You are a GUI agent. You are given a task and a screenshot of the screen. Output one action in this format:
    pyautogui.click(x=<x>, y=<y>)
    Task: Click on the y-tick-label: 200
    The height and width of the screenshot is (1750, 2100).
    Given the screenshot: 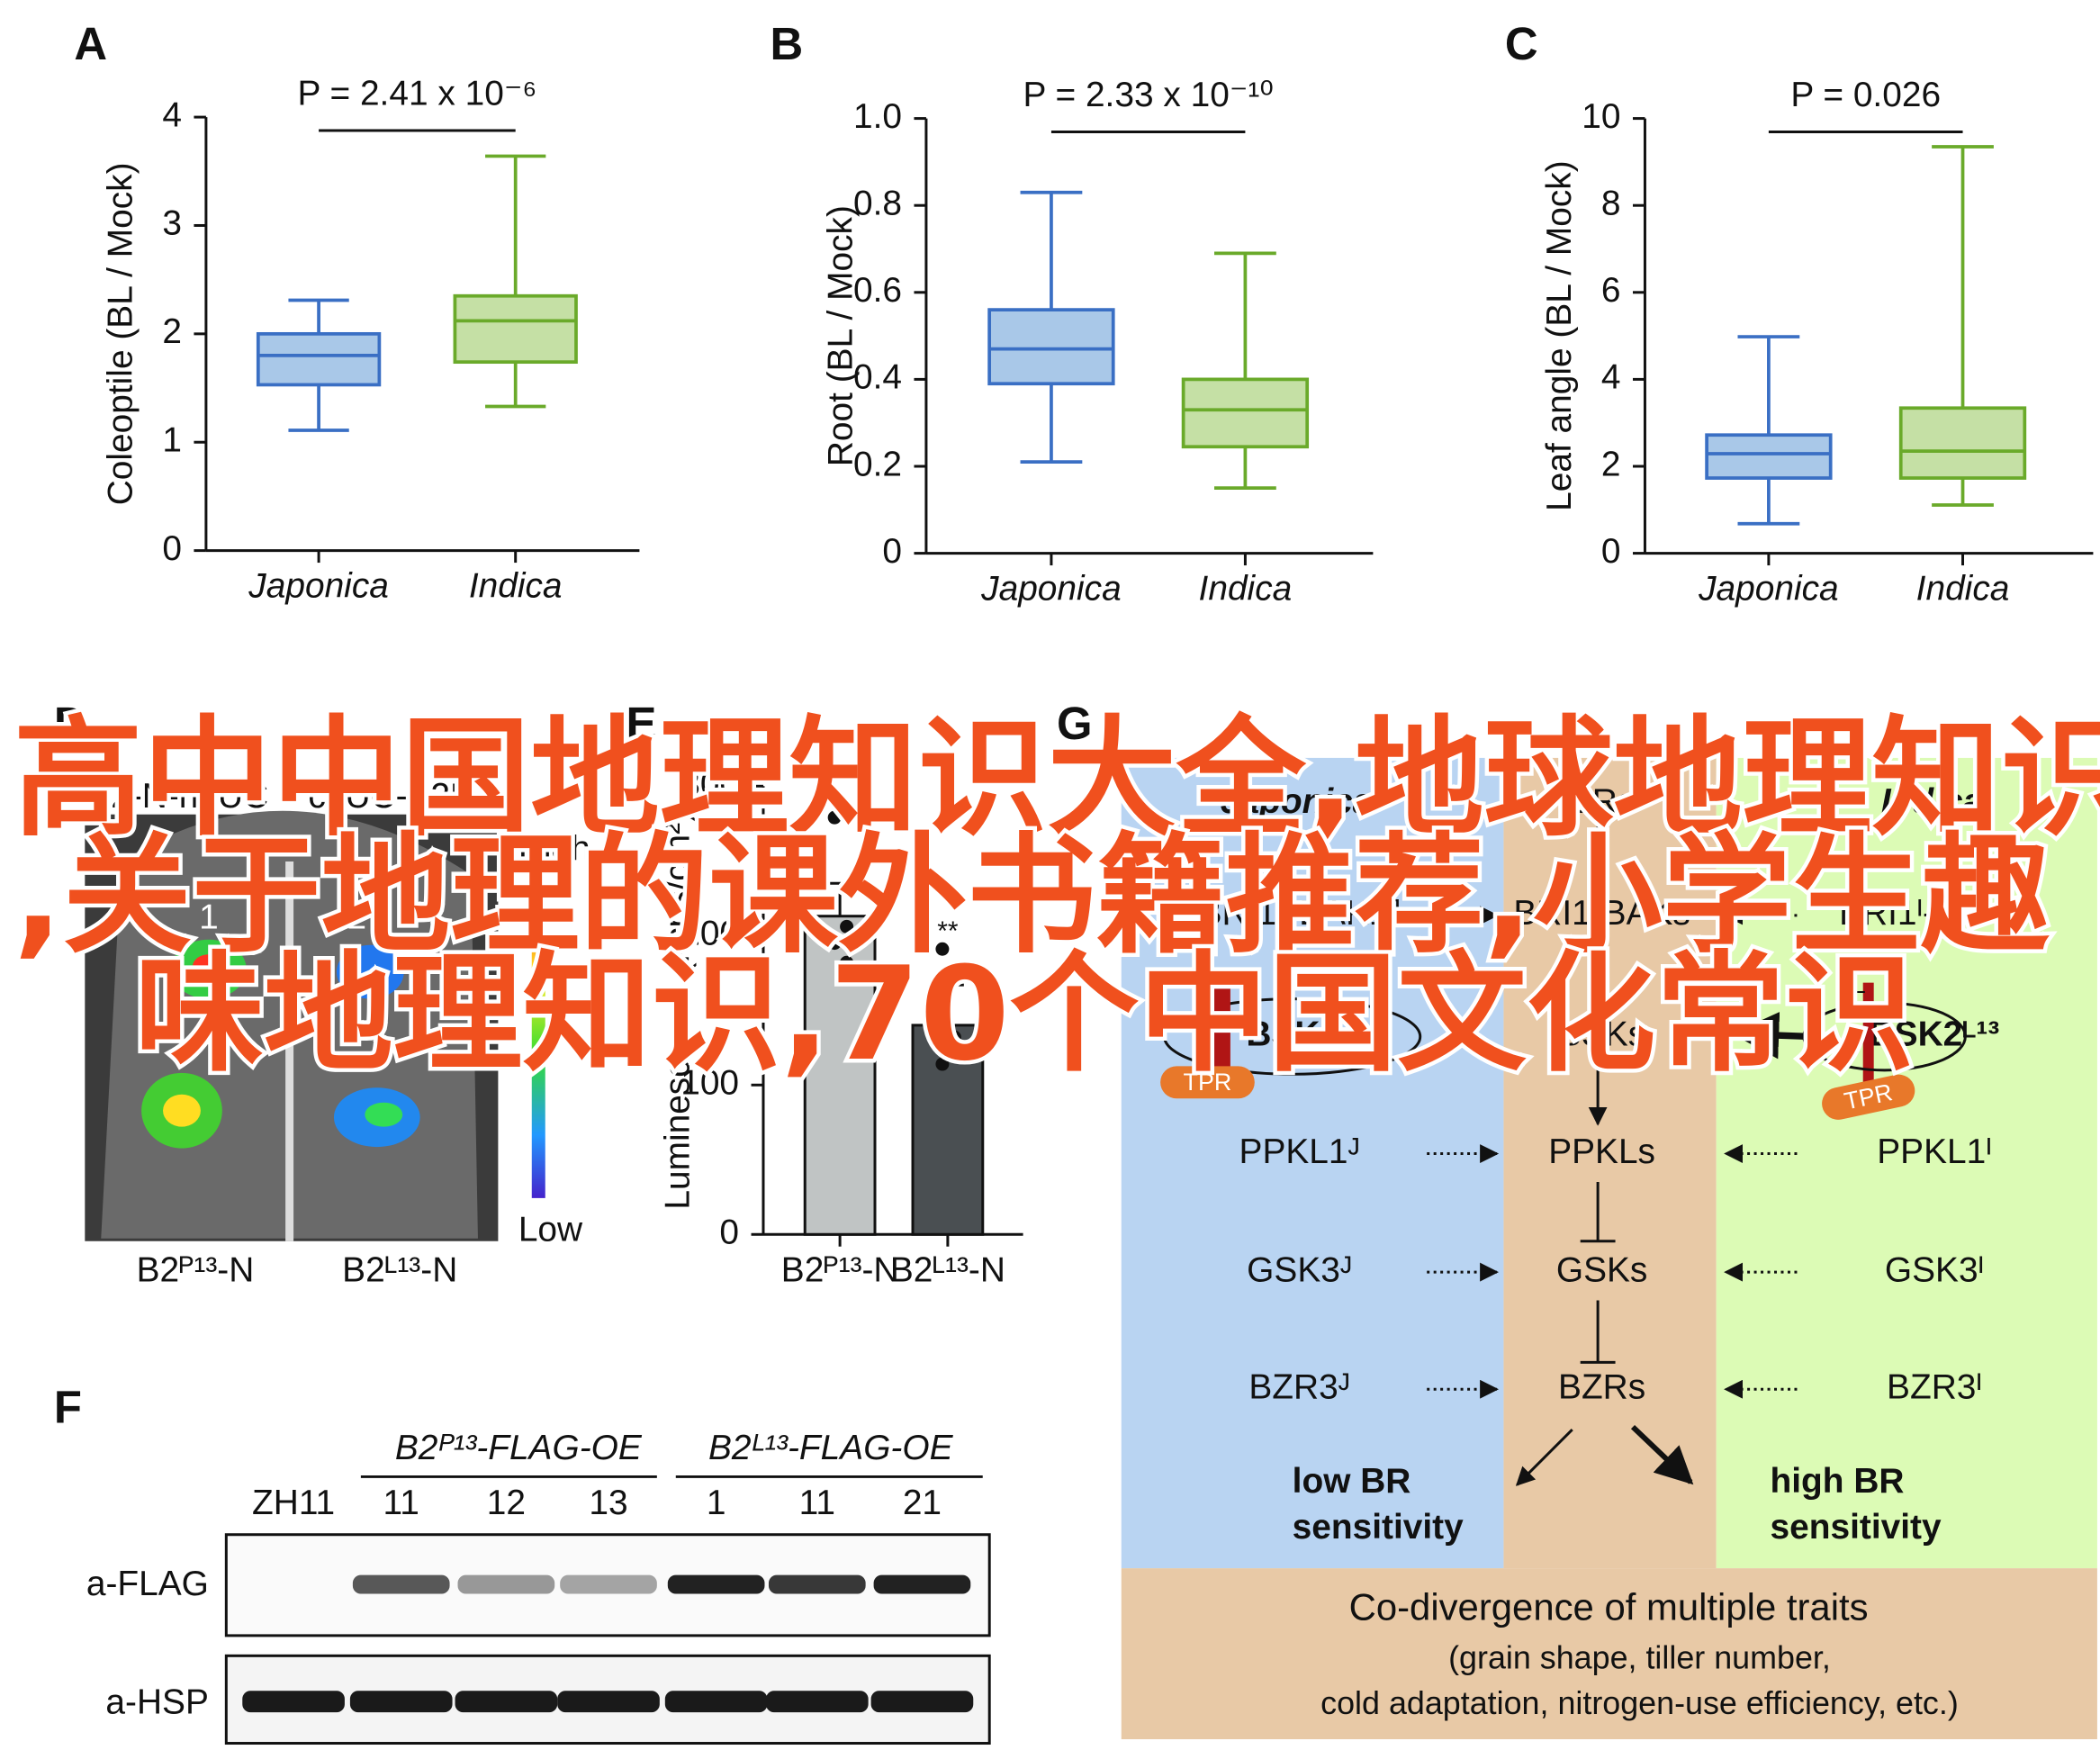 What is the action you would take?
    pyautogui.click(x=709, y=934)
    